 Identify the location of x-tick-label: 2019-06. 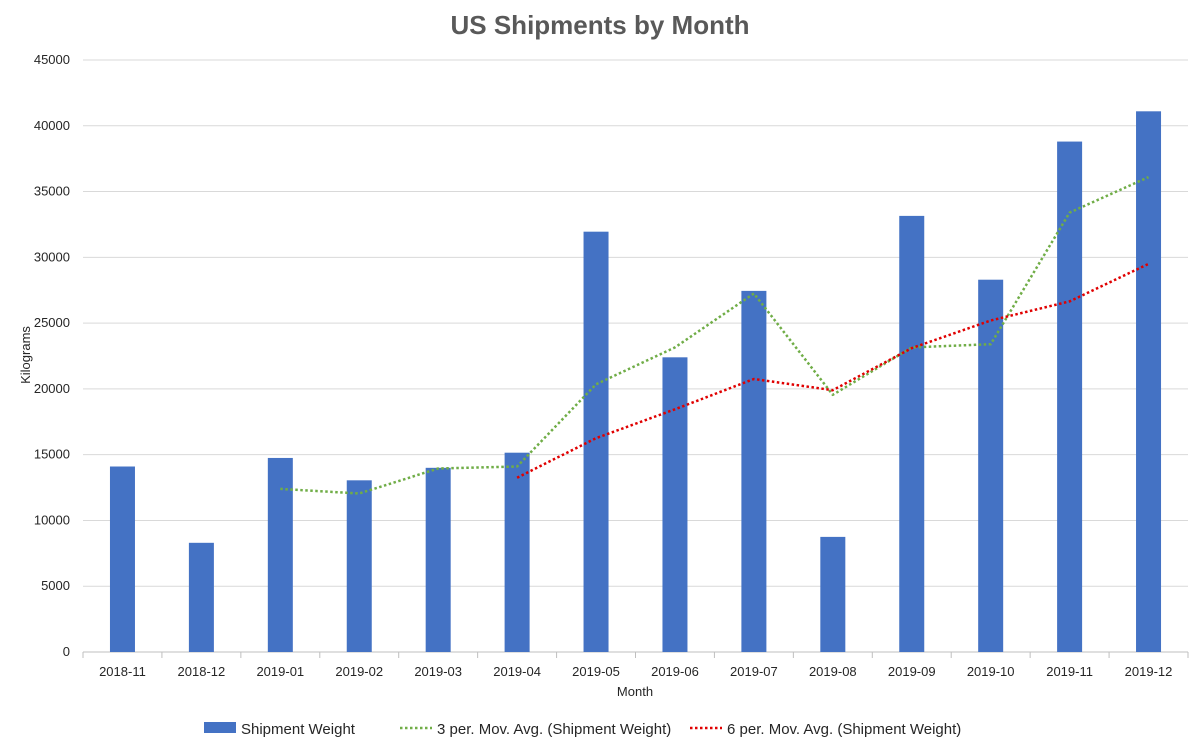
(675, 671).